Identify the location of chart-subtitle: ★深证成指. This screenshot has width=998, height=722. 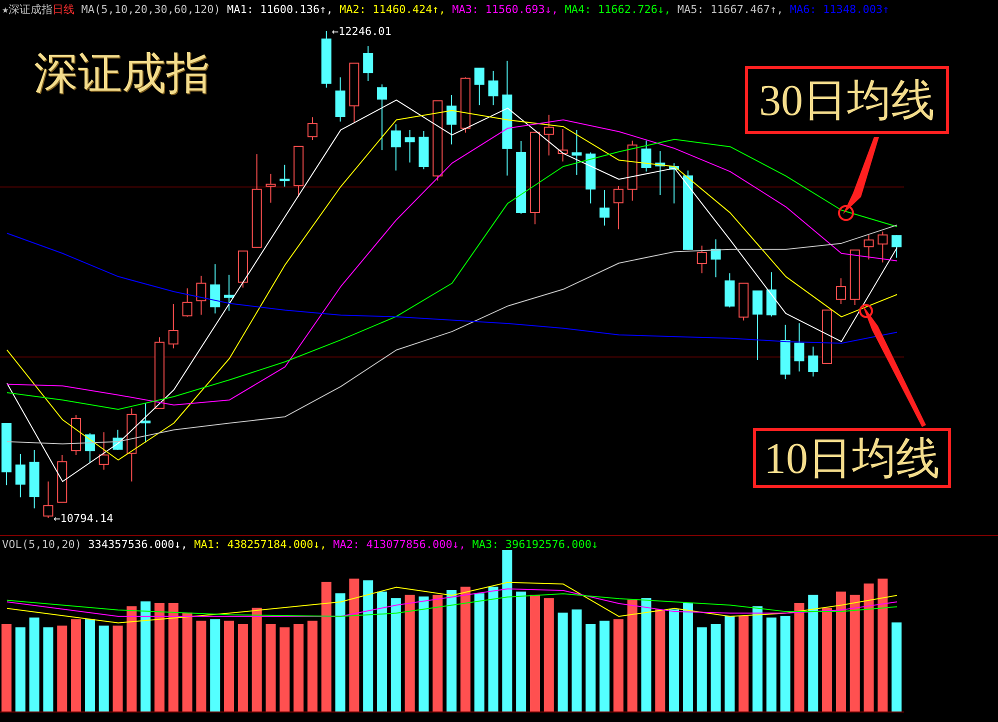
(27, 9).